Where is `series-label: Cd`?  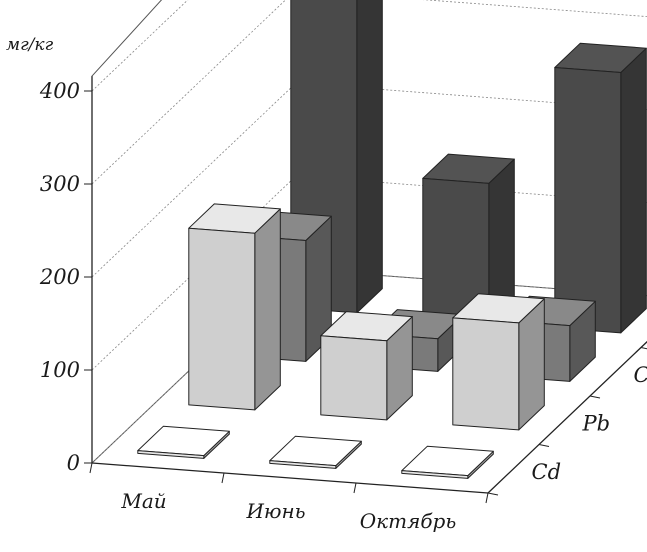
series-label: Cd is located at coordinates (547, 472).